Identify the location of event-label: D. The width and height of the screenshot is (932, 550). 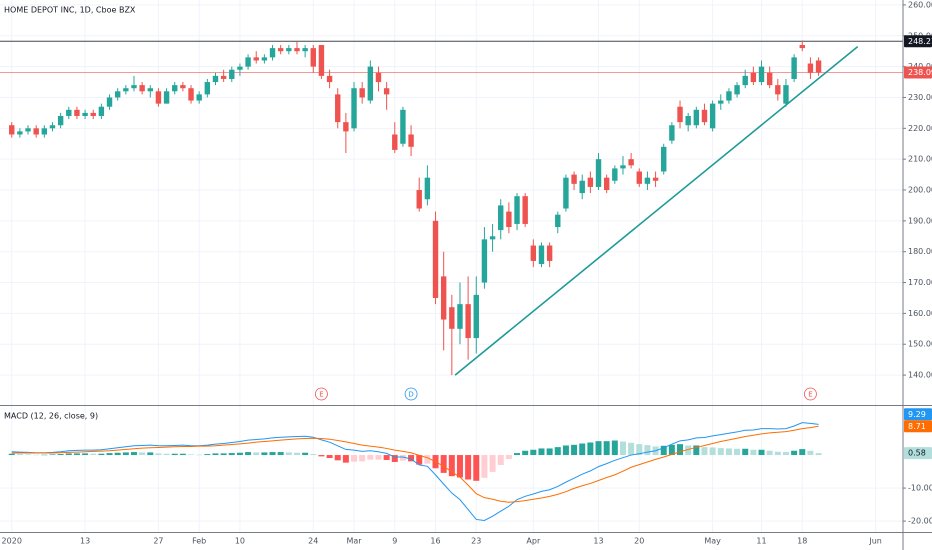
(410, 395).